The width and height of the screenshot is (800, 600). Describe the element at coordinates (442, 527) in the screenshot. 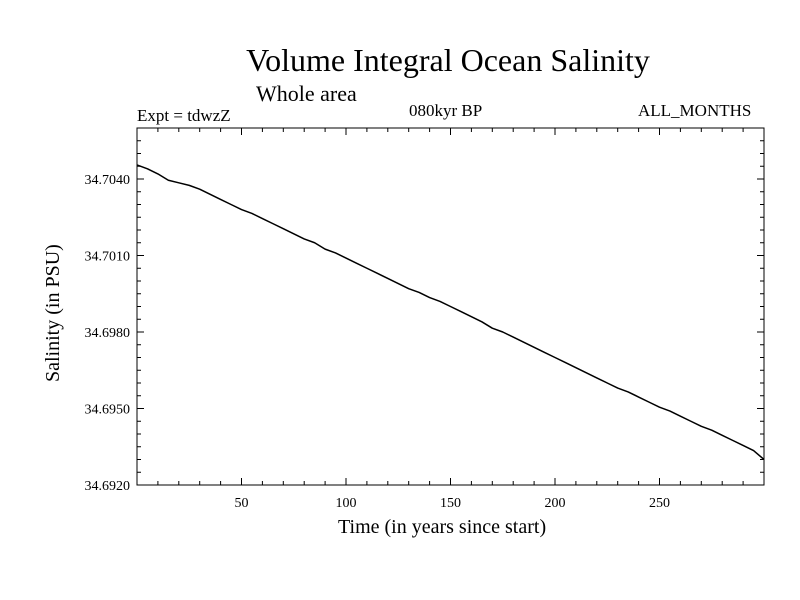

I see `x-axis-label: Time (in years since start)` at that location.